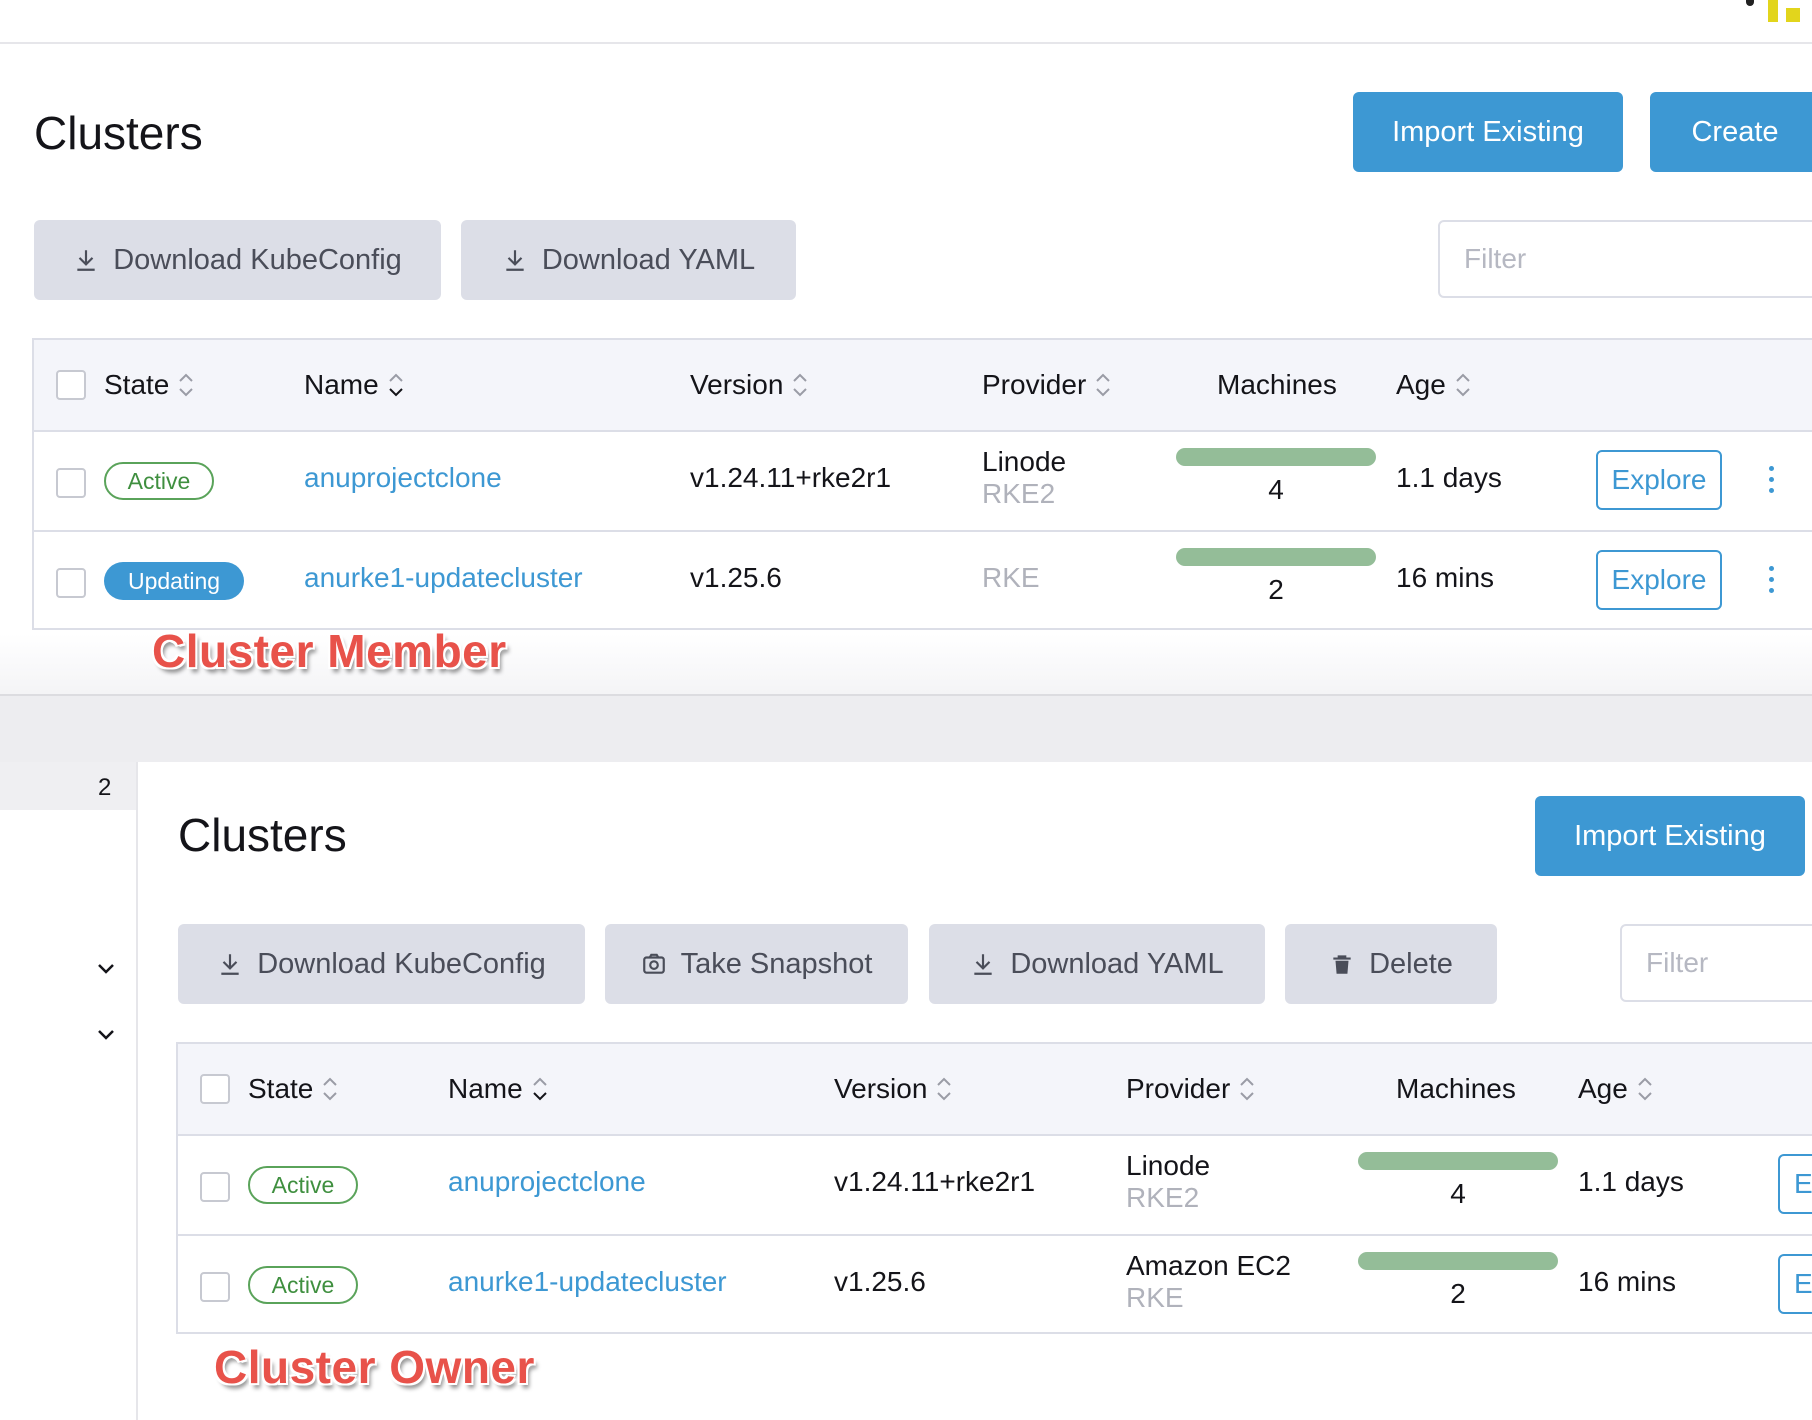  I want to click on side-nav: 2, so click(69, 1091).